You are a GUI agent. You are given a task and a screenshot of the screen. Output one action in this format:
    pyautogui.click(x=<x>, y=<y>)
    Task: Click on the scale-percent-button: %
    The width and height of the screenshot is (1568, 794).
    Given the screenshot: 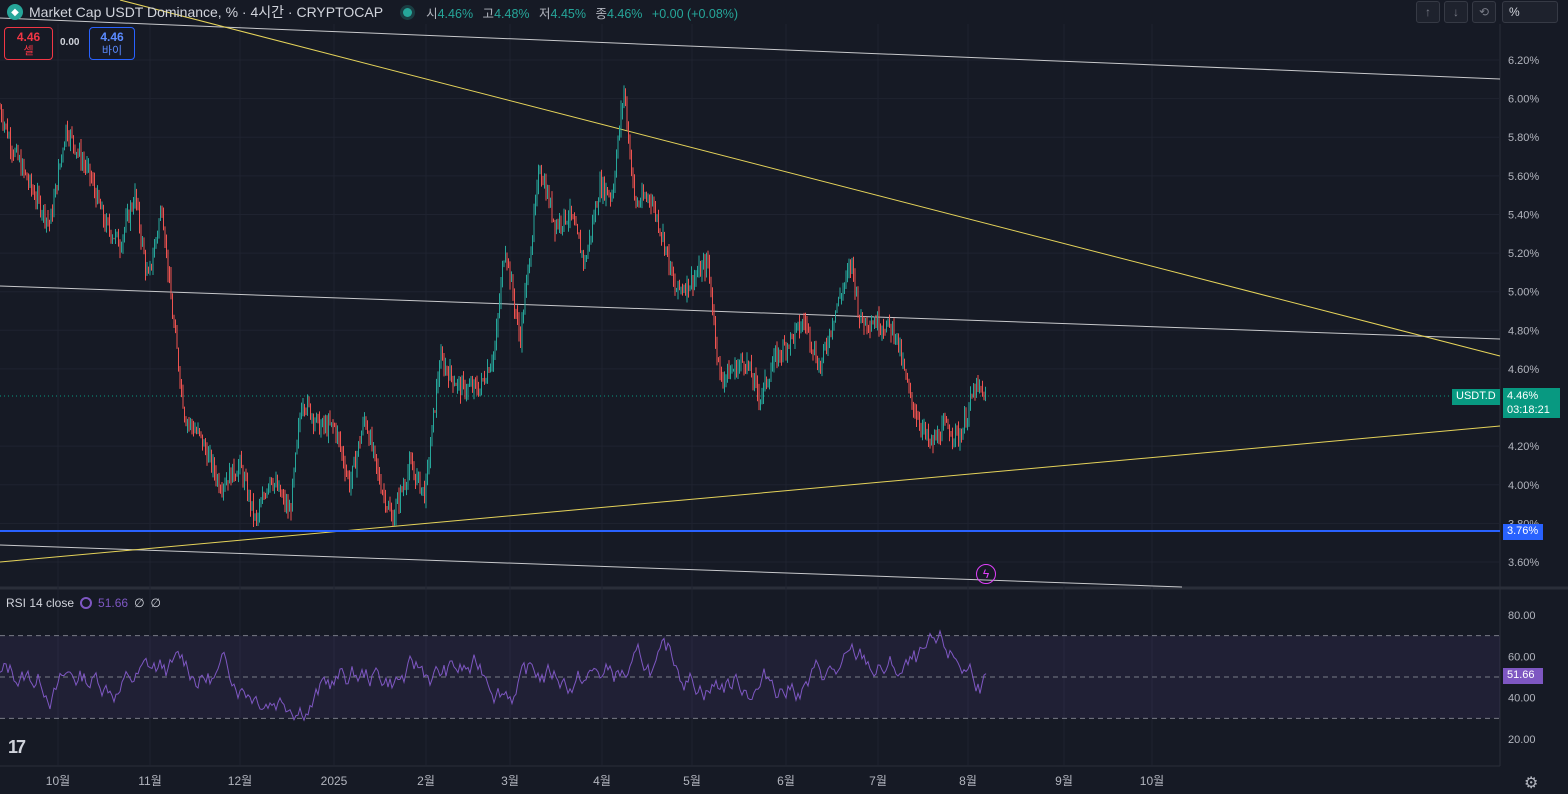 What is the action you would take?
    pyautogui.click(x=1530, y=12)
    